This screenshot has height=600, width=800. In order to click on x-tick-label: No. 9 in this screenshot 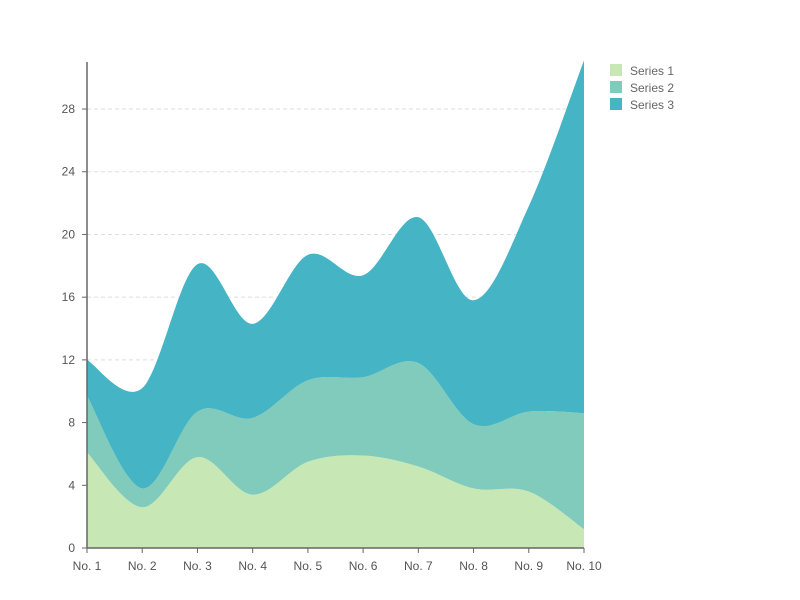, I will do `click(528, 566)`.